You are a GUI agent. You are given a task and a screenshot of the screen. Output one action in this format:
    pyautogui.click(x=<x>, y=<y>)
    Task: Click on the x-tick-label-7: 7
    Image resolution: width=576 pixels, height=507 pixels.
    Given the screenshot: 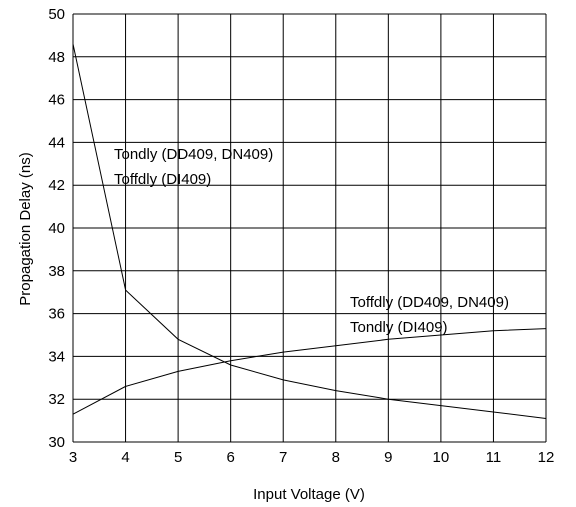 What is the action you would take?
    pyautogui.click(x=283, y=457)
    